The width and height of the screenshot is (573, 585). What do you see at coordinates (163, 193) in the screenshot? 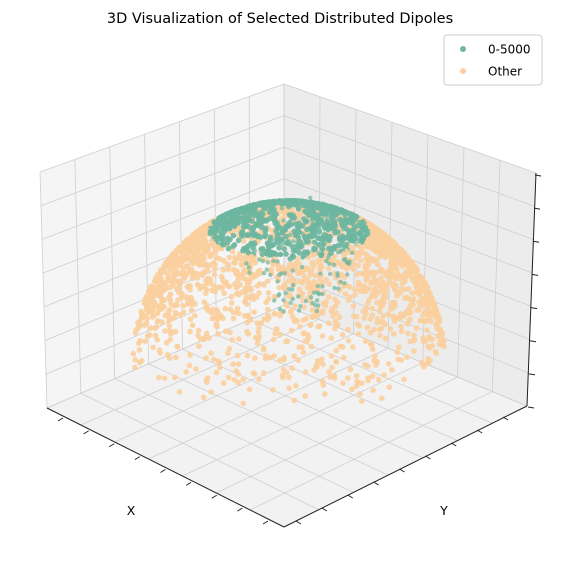
I see `left-wall-gridline` at bounding box center [163, 193].